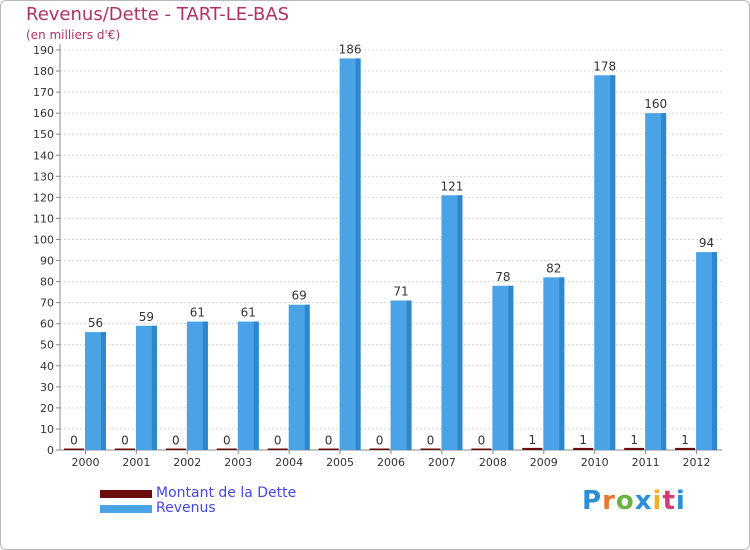 The height and width of the screenshot is (550, 750). I want to click on data-label-revenus: 71, so click(400, 292).